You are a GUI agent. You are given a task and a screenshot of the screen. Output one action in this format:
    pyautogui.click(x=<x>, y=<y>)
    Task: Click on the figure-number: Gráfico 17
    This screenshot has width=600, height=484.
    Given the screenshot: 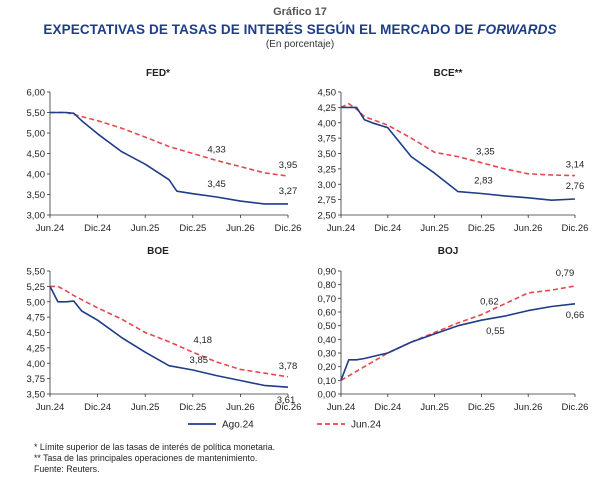 What is the action you would take?
    pyautogui.click(x=300, y=12)
    